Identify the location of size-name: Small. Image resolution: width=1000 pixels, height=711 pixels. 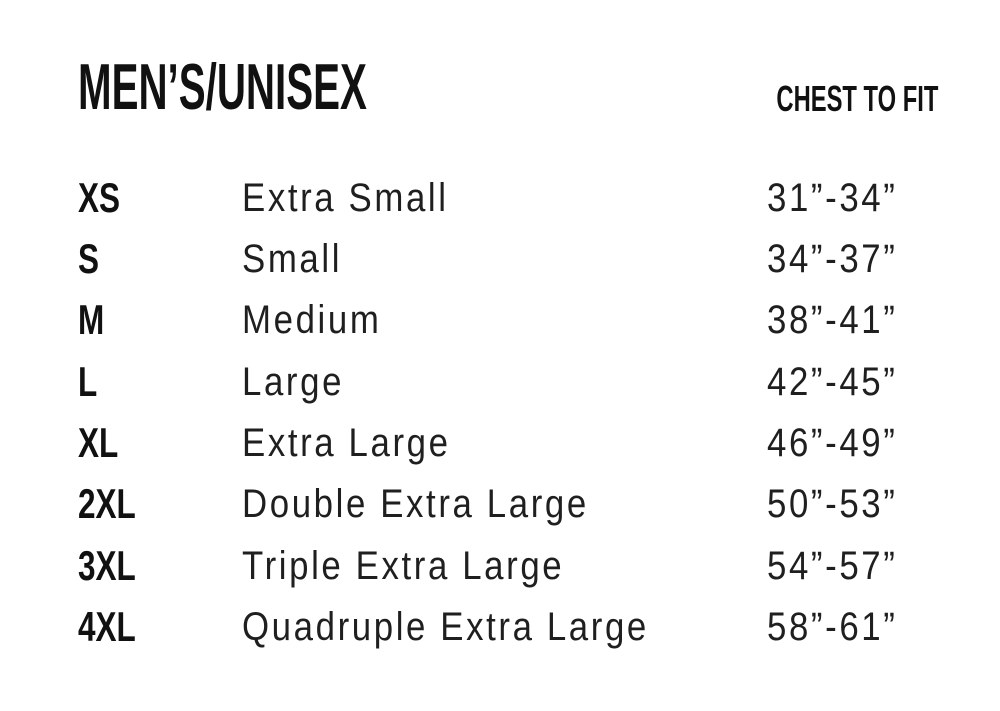
(292, 259).